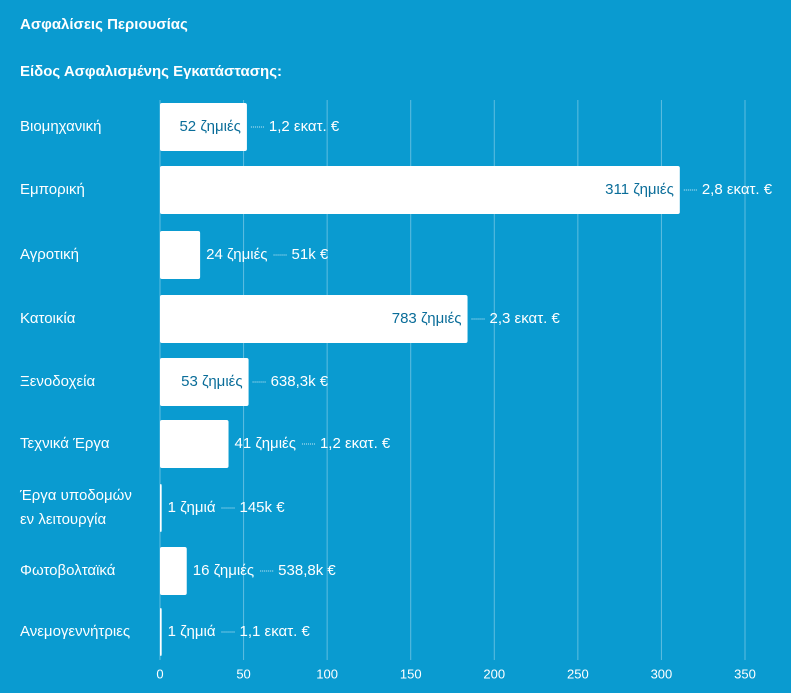 This screenshot has width=791, height=693. I want to click on amount-label: 1,1 εκατ. €, so click(275, 631).